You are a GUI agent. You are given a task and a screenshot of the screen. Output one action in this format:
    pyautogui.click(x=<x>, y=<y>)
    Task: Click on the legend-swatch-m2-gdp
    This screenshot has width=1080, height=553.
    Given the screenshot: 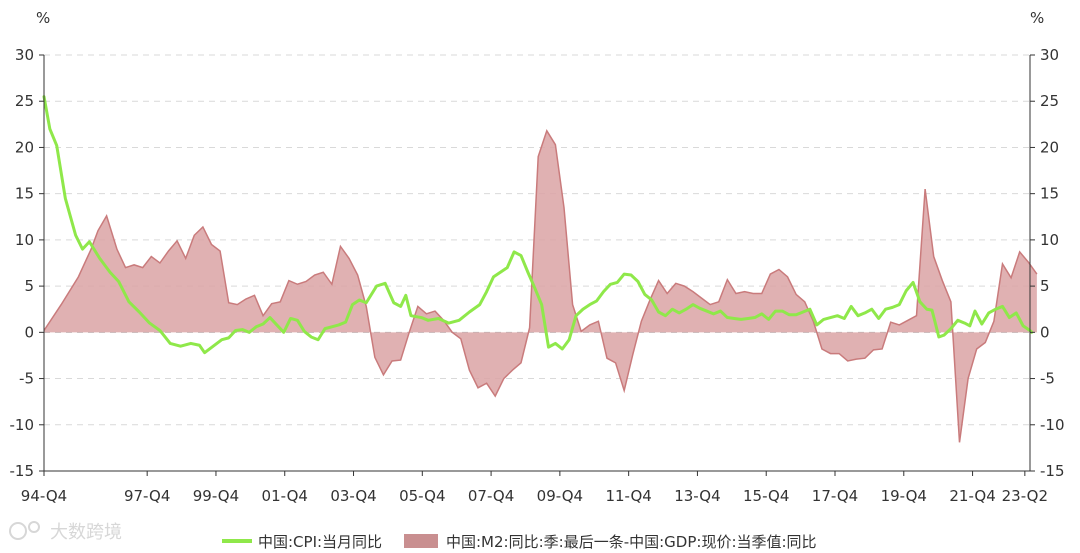 What is the action you would take?
    pyautogui.click(x=421, y=541)
    